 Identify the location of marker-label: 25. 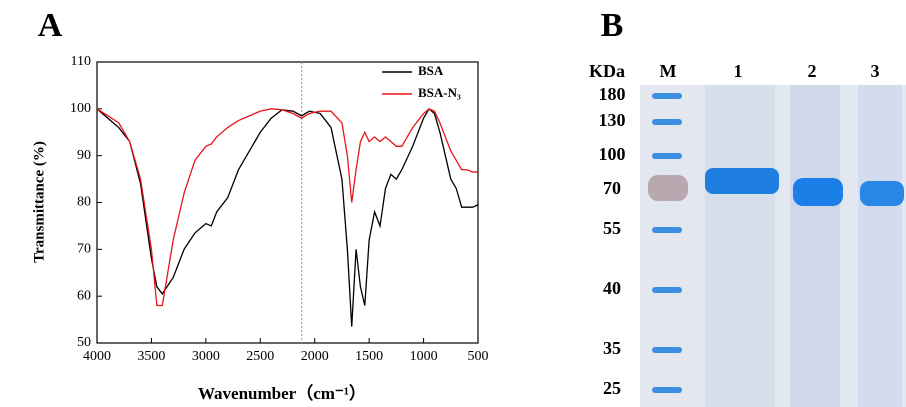
(612, 388).